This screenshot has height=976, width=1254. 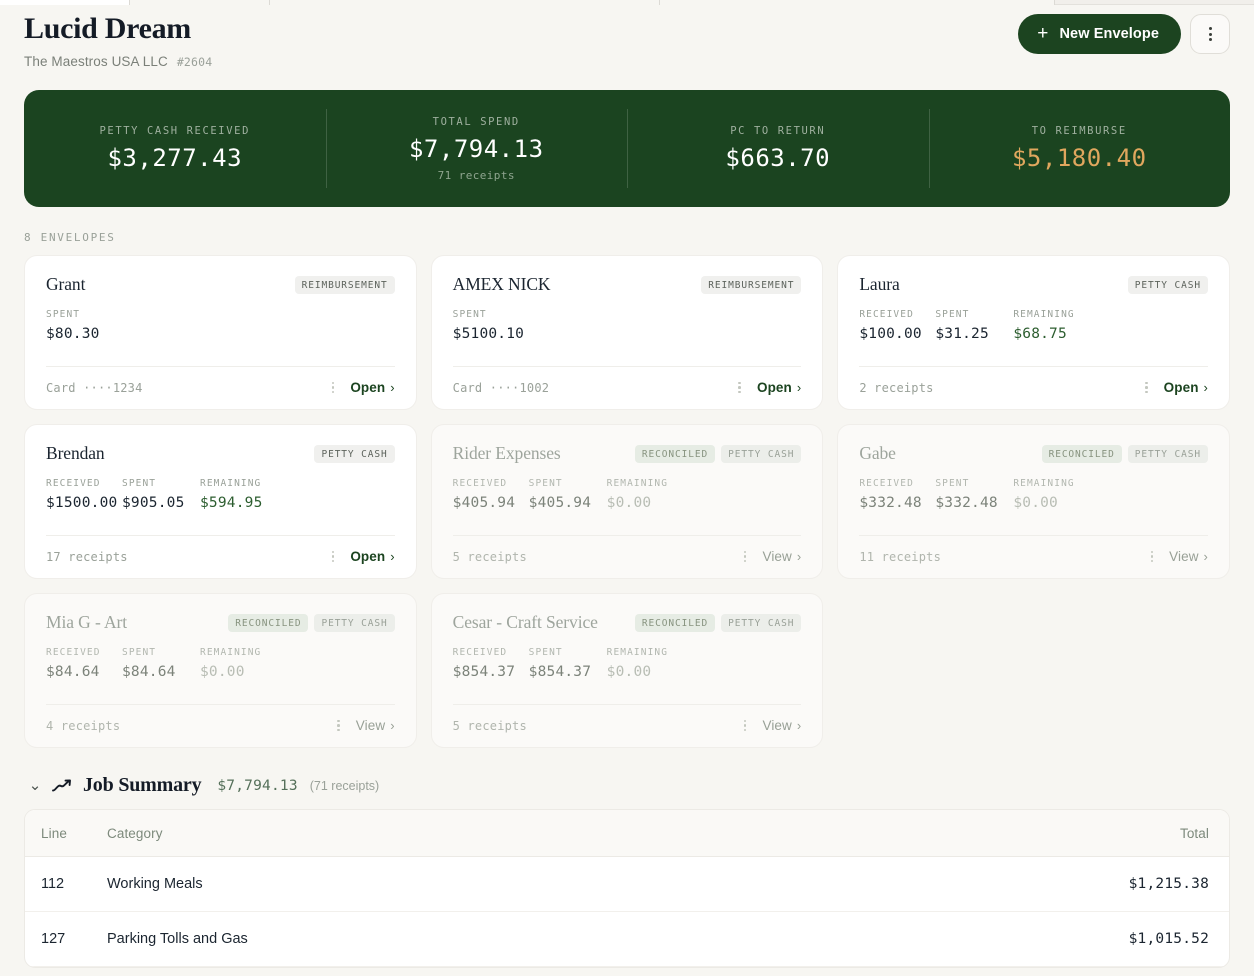 I want to click on metric-value: $405.94, so click(x=484, y=503).